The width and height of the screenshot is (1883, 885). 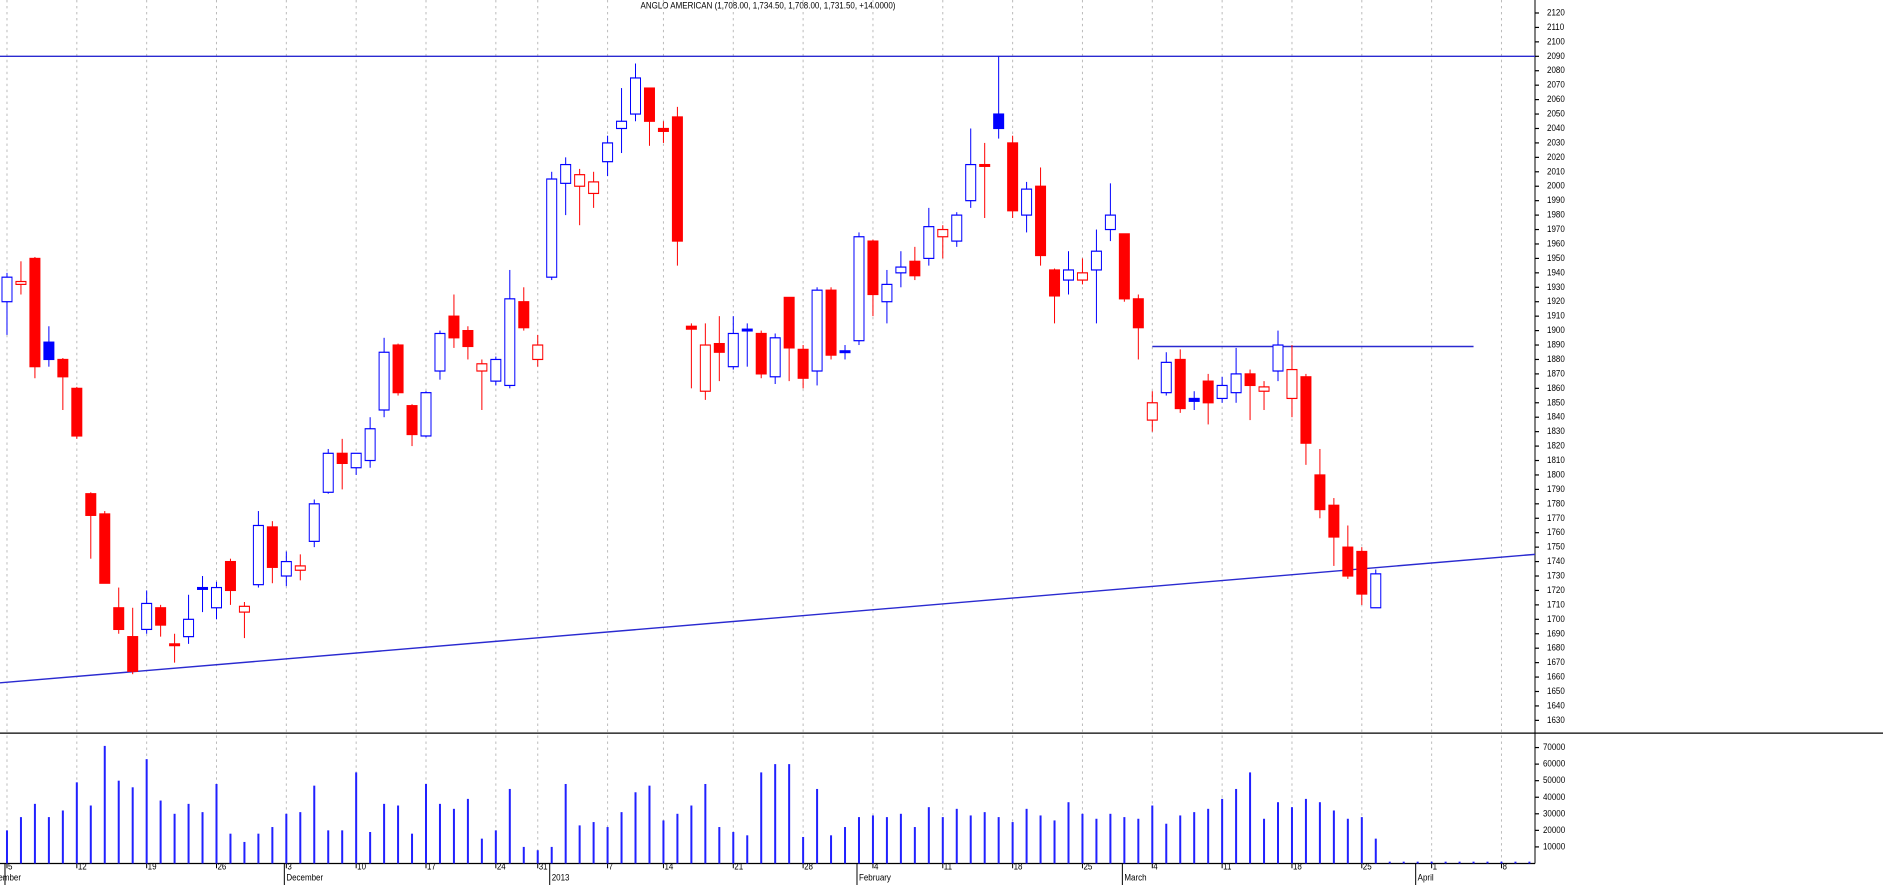 I want to click on y-tick-label: 1700, so click(x=1556, y=618).